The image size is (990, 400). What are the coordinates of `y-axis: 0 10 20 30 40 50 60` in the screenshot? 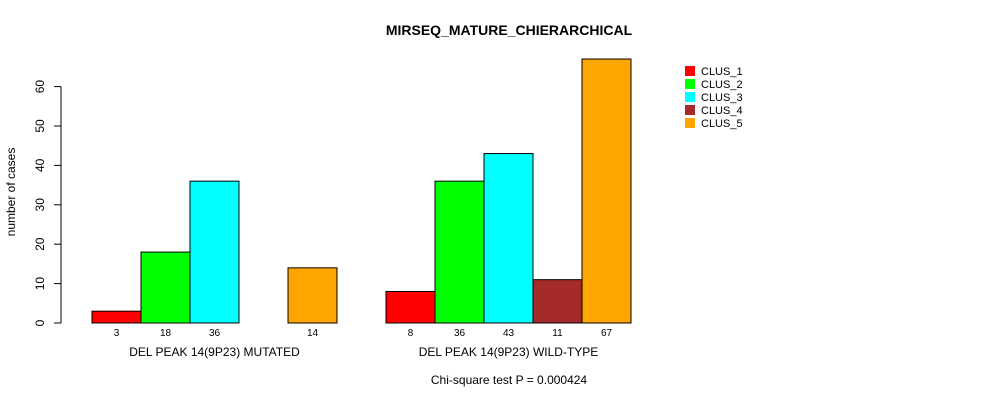 It's located at (47, 203).